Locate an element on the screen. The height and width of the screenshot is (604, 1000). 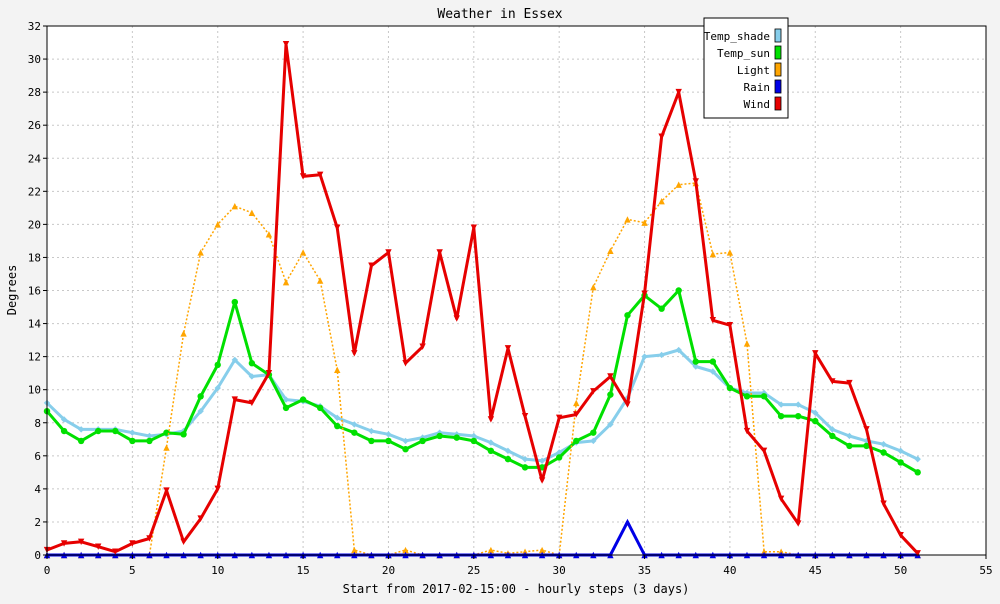
y-axis-label: Degrees is located at coordinates (12, 290).